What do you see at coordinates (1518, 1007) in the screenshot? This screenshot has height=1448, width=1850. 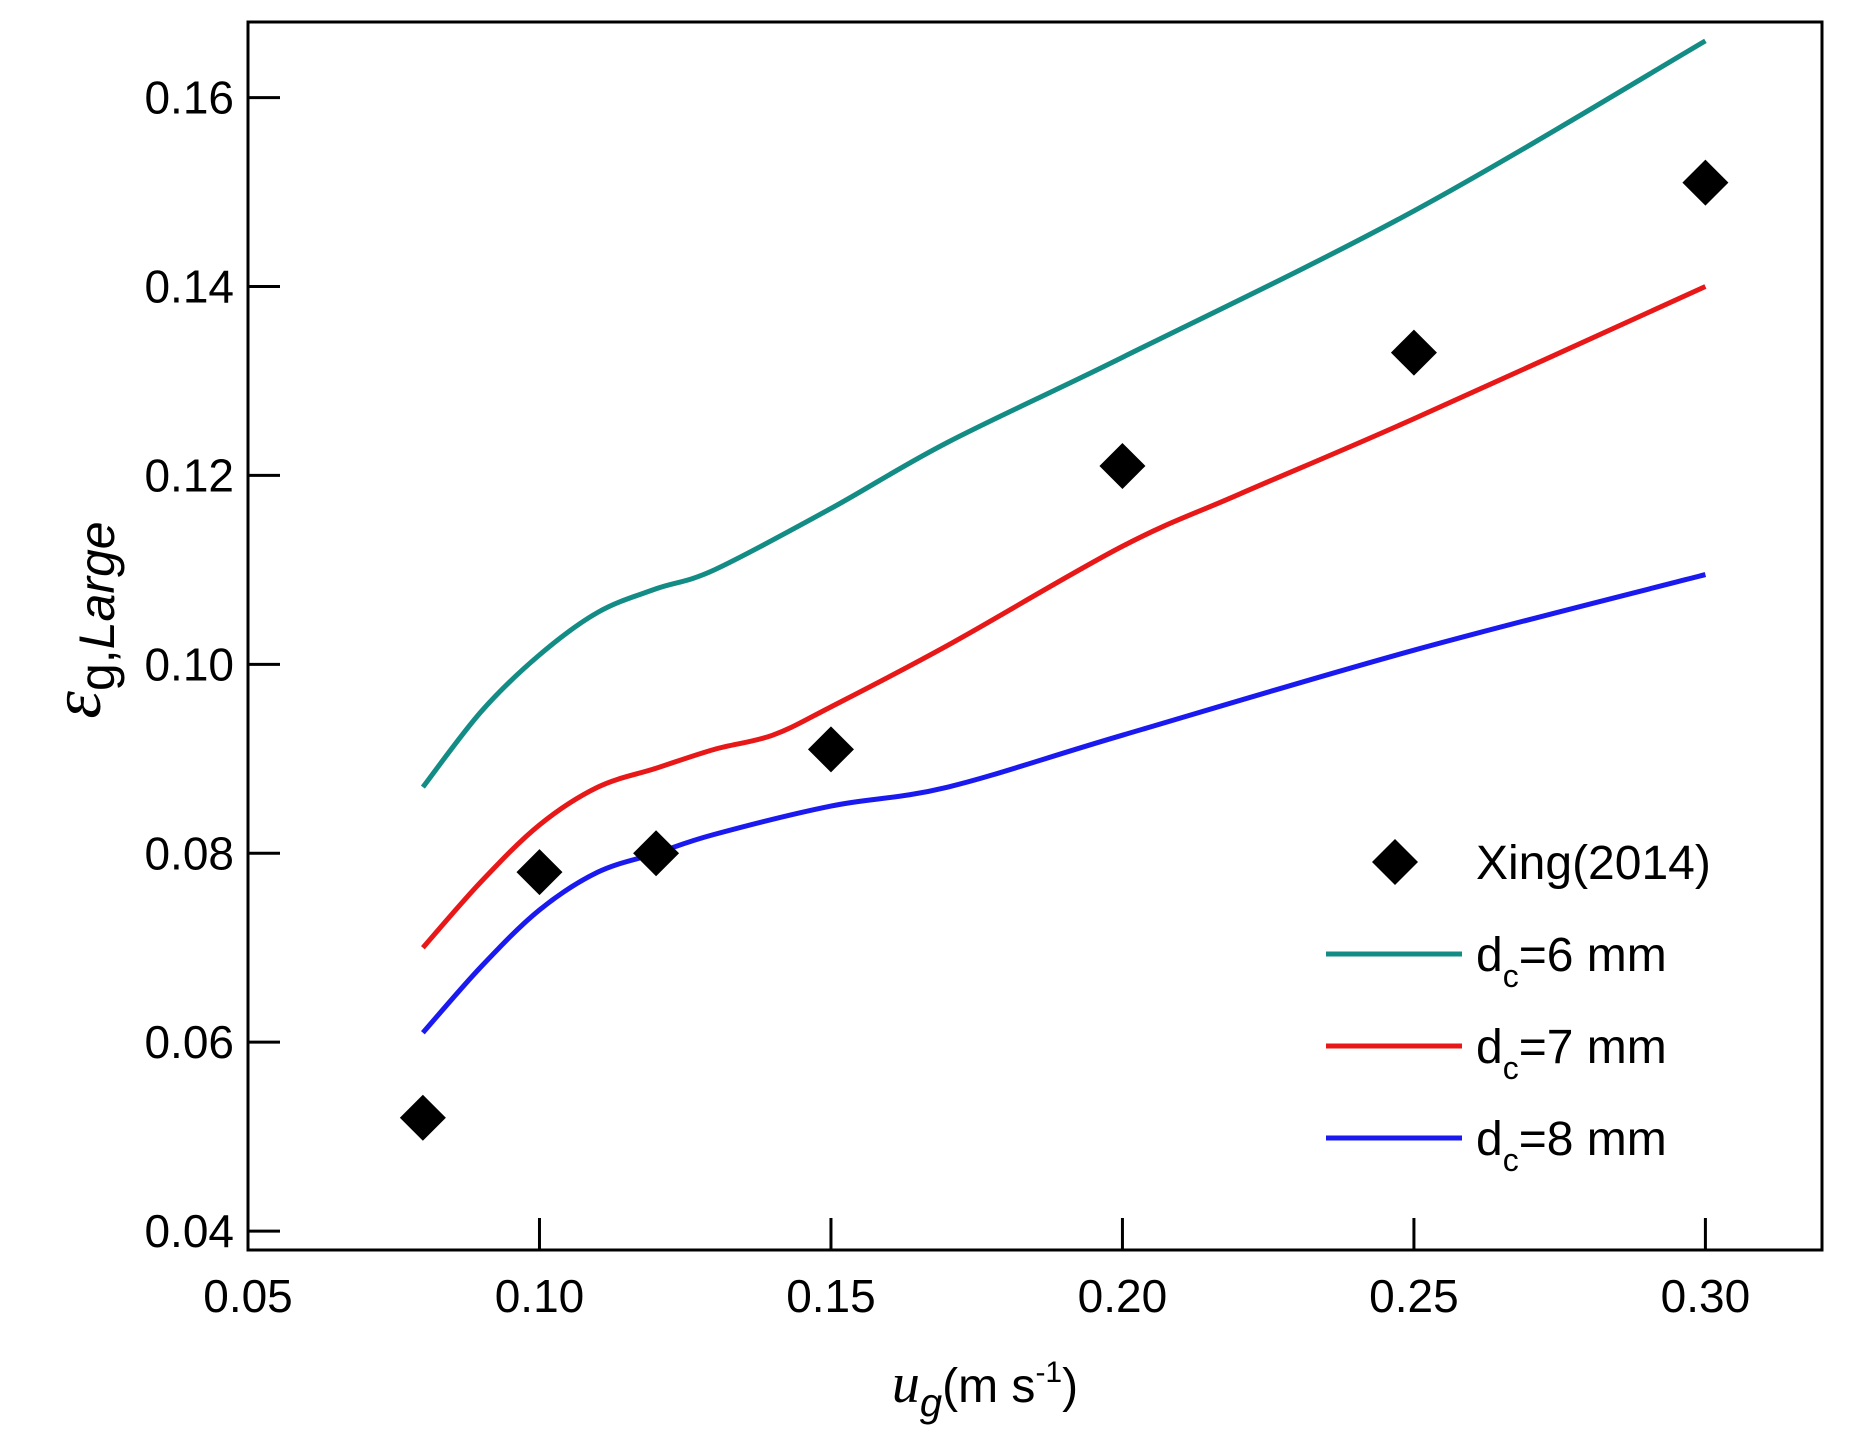 I see `legend: Xing(2014) dc=6 mm dc=7 mm dc=8 mm` at bounding box center [1518, 1007].